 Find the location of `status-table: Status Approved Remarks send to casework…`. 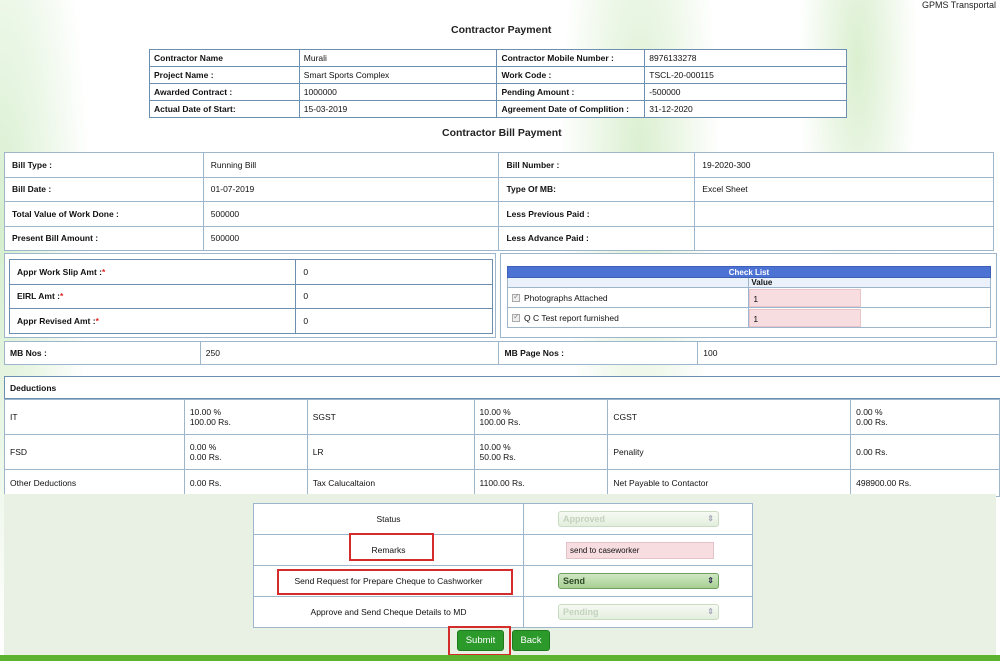

status-table: Status Approved Remarks send to casework… is located at coordinates (503, 565).